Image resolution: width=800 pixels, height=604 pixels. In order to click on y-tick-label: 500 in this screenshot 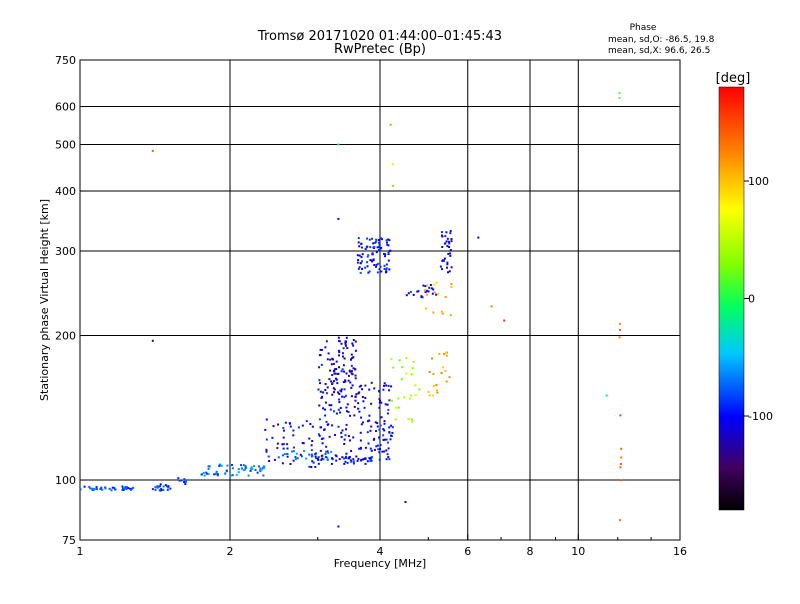, I will do `click(65, 145)`.